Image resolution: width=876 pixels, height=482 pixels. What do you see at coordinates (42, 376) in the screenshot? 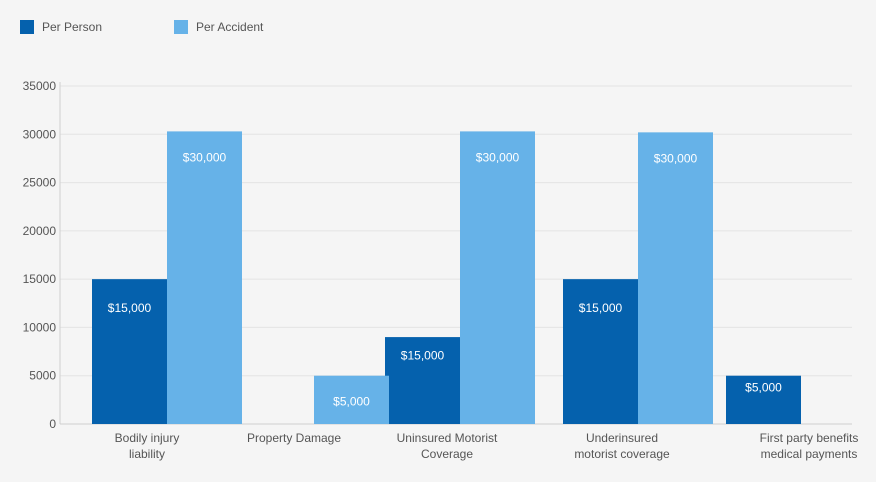
I see `y-tick-label: 5000` at bounding box center [42, 376].